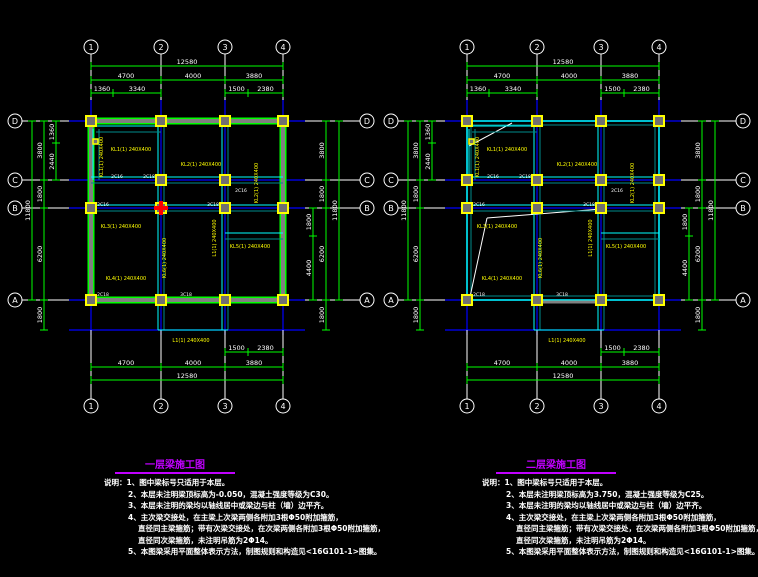  I want to click on dimension-text: 4400, so click(309, 268).